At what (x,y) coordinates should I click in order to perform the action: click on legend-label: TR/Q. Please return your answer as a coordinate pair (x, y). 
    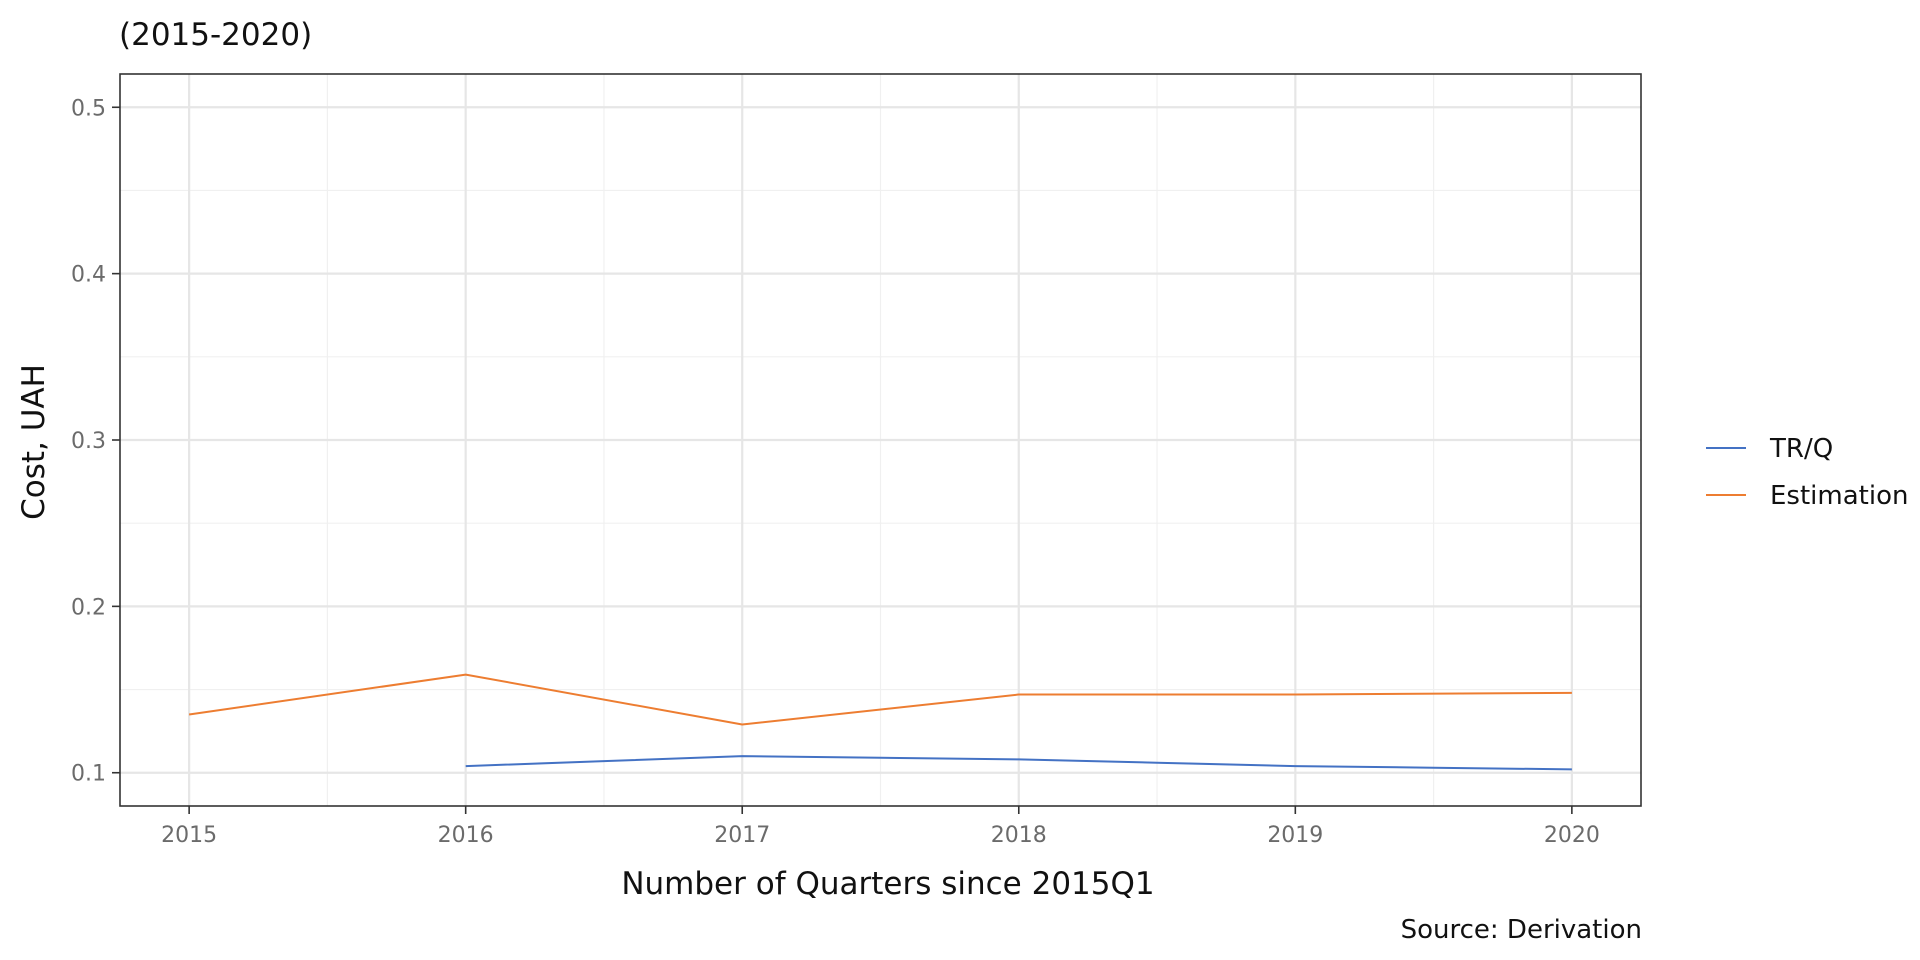
    Looking at the image, I should click on (1801, 449).